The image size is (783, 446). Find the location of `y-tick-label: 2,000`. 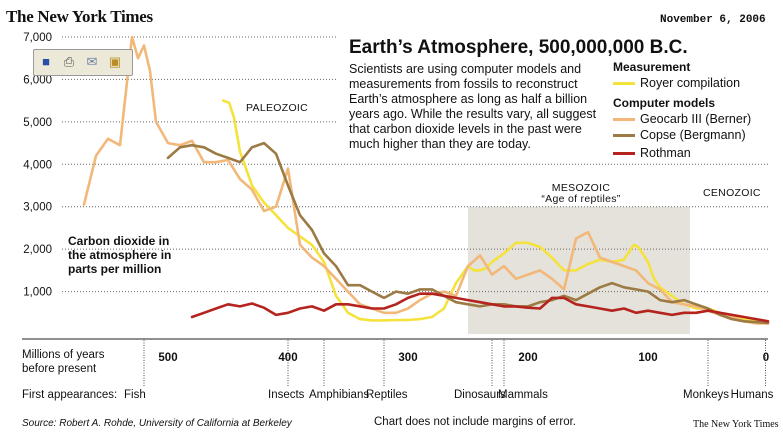

y-tick-label: 2,000 is located at coordinates (37, 250).